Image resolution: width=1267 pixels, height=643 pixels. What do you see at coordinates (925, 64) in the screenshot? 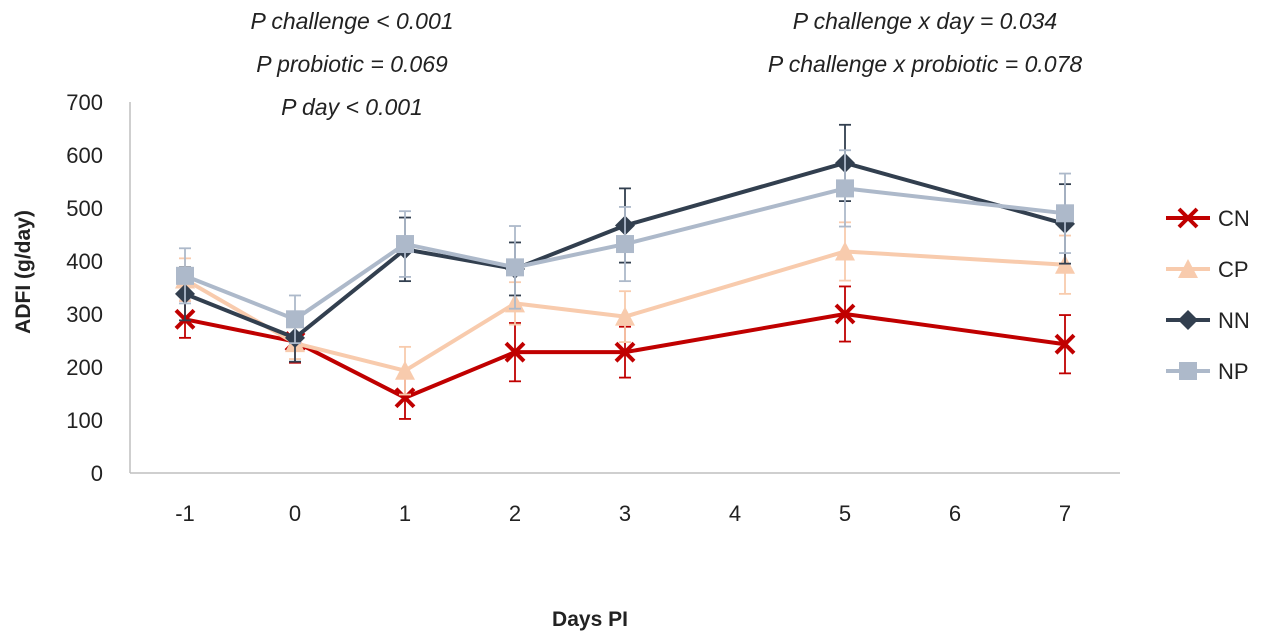
I see `annotation-p-challenge-x-probiotic: P challenge x probiotic = 0.078` at bounding box center [925, 64].